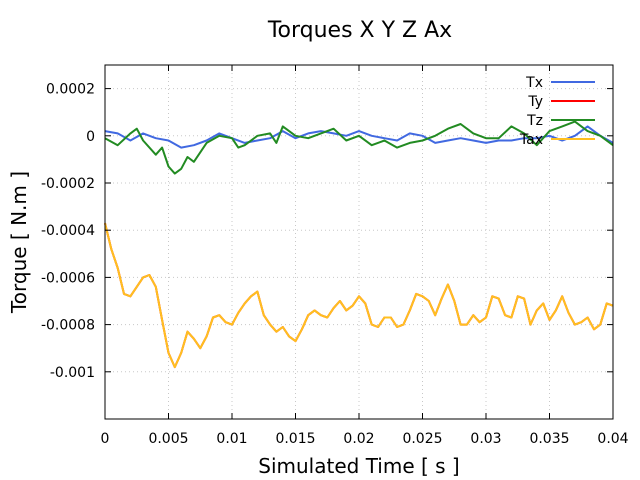 The width and height of the screenshot is (640, 480). I want to click on legend-label-tx: Tx, so click(534, 83).